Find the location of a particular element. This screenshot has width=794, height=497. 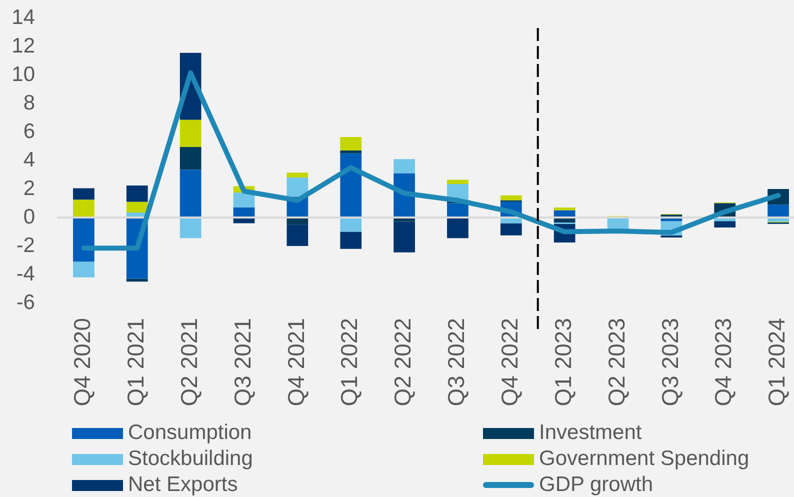

x-tick-label: Q4 2022 is located at coordinates (509, 362).